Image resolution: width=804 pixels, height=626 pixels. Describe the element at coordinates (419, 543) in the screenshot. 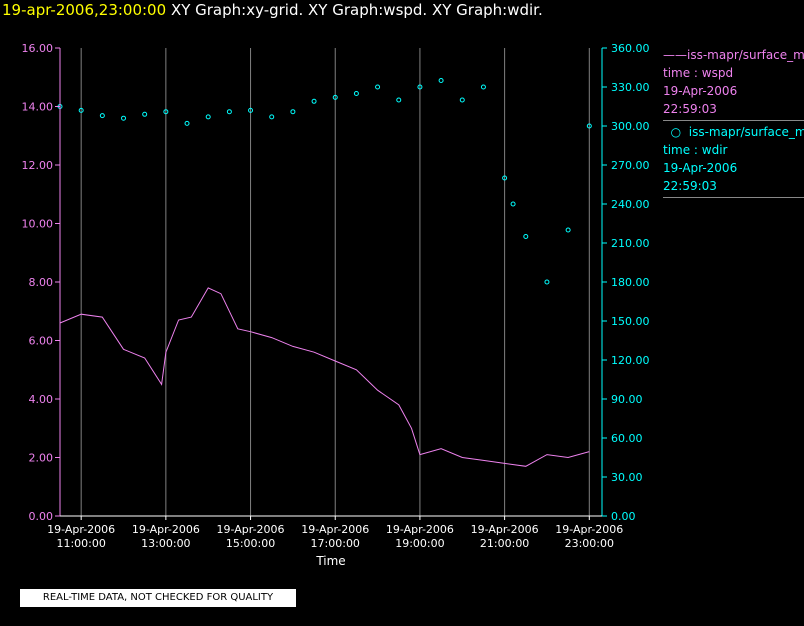

I see `x-tick-label: 19:00:00` at that location.